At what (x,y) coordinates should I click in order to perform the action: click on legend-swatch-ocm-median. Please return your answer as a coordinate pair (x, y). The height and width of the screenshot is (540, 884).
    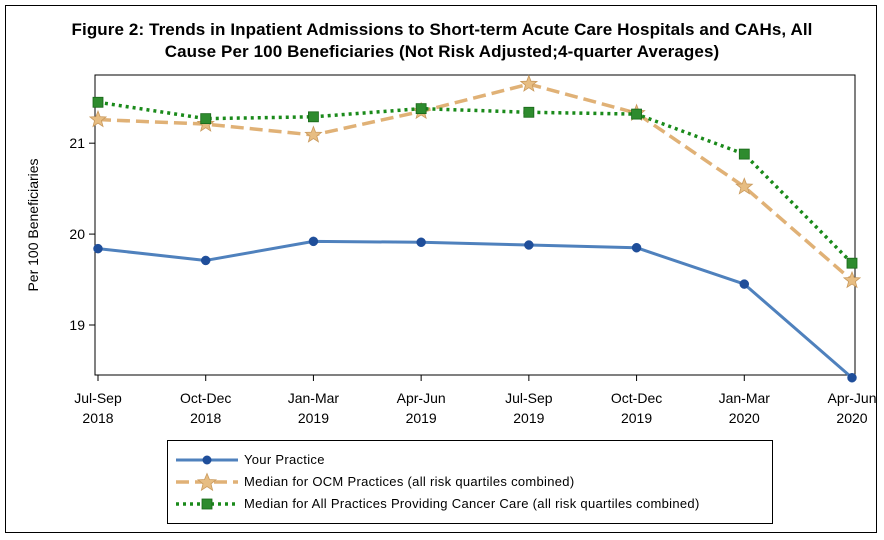
    Looking at the image, I should click on (207, 482).